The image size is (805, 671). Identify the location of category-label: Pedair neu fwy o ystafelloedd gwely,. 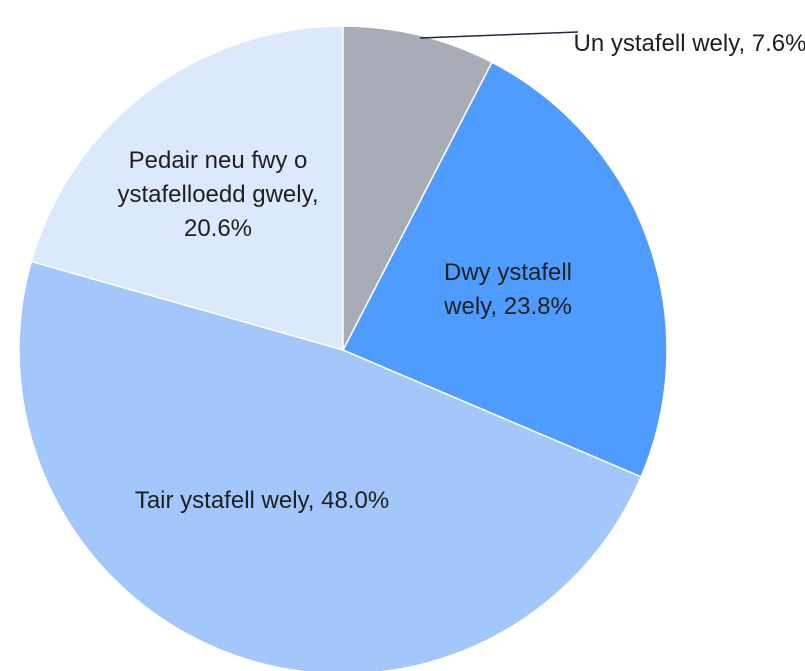
(218, 177).